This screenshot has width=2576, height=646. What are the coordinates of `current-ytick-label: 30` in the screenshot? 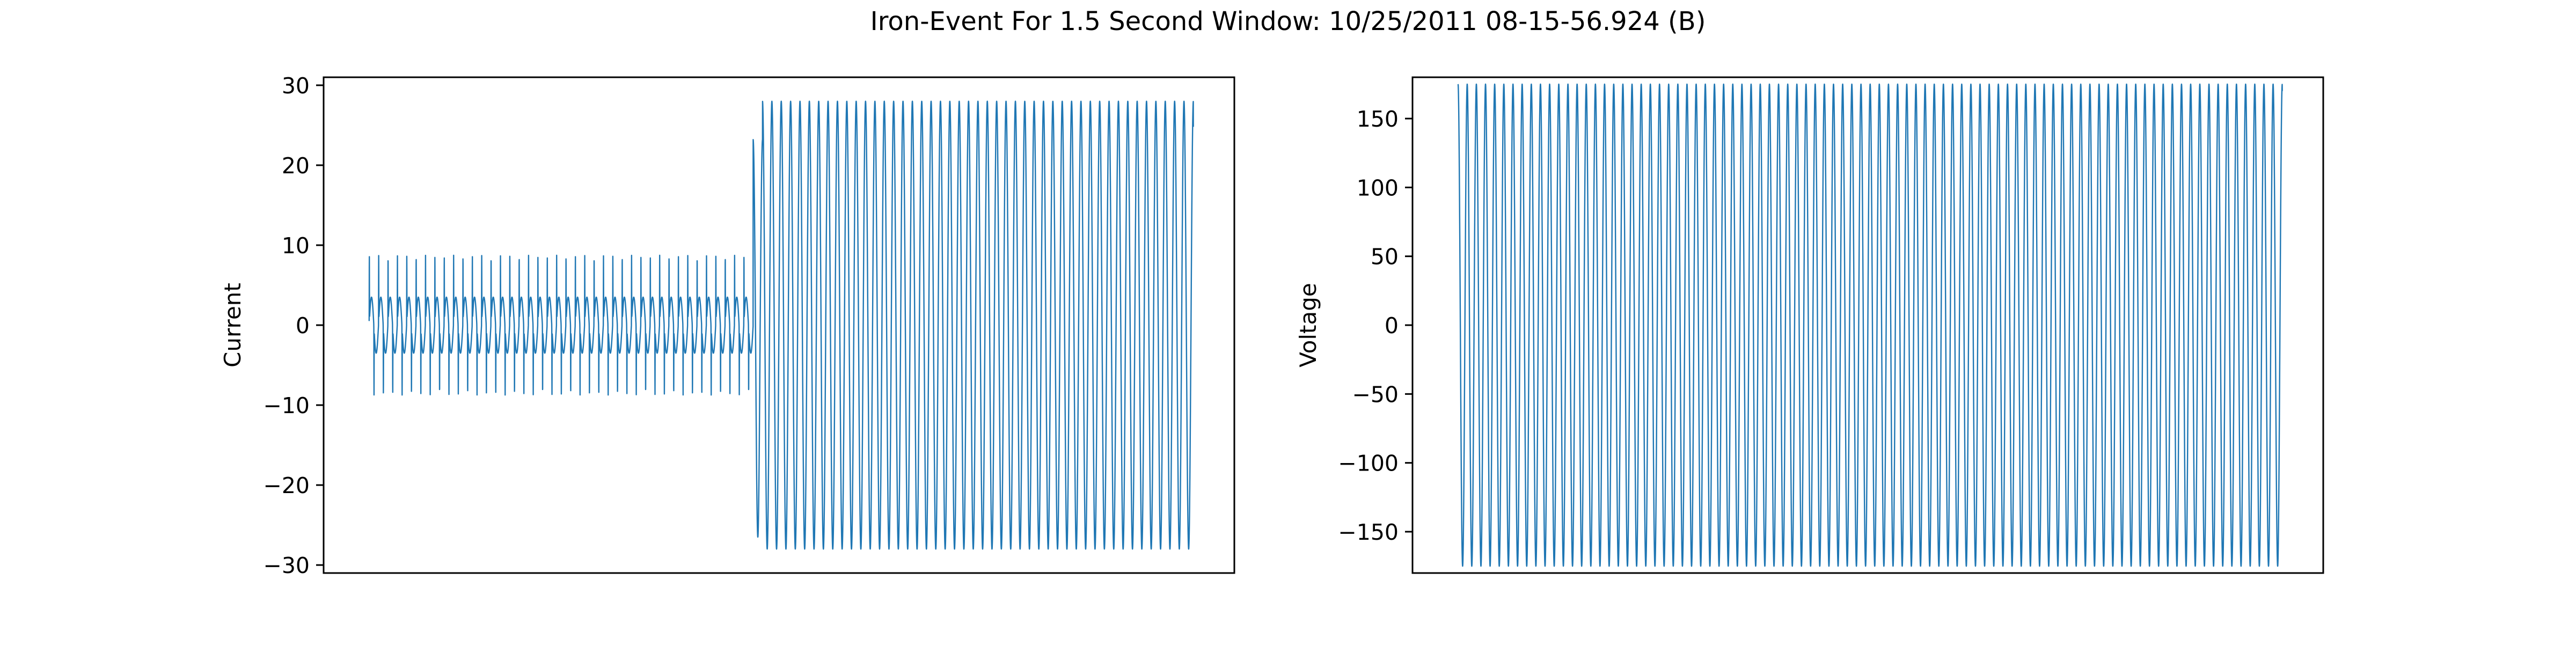 It's located at (296, 86).